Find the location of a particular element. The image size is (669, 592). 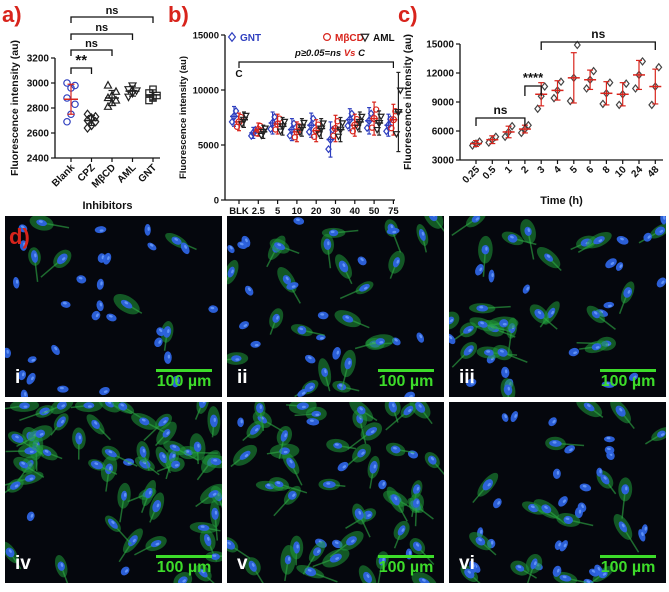

micrograph-label: i is located at coordinates (18, 377).